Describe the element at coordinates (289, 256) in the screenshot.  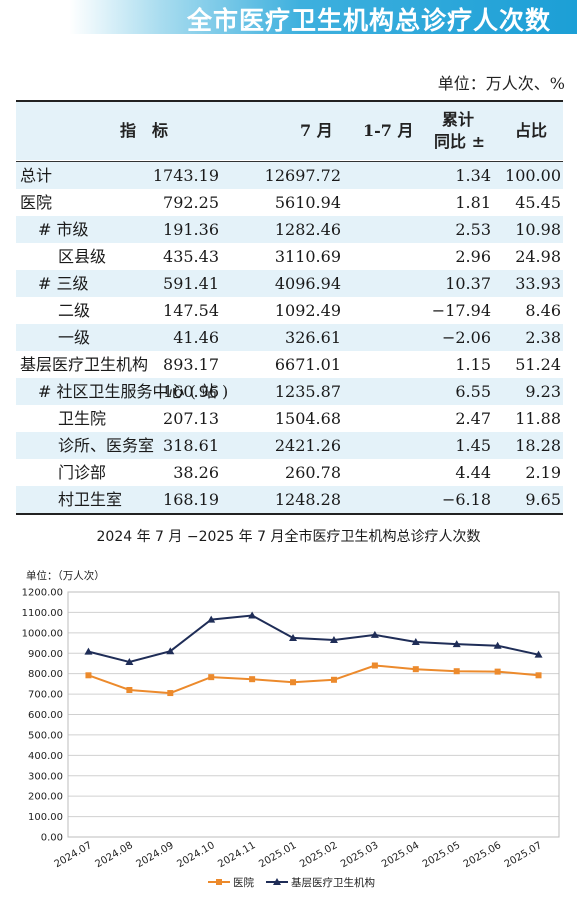
I see `table-row: 区县级 435.43 3110.69 2.96 24.98` at that location.